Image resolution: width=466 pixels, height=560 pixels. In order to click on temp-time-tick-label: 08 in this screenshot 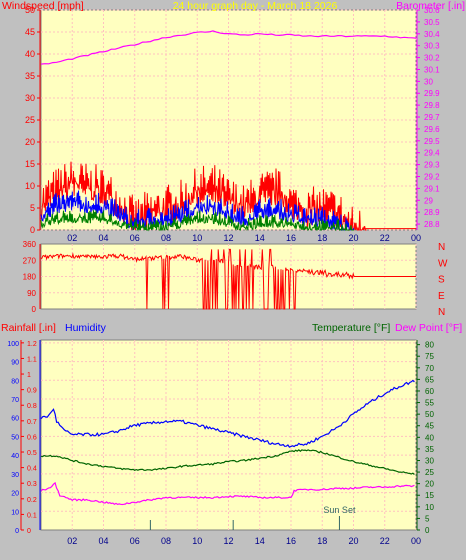, I will do `click(166, 541)`.